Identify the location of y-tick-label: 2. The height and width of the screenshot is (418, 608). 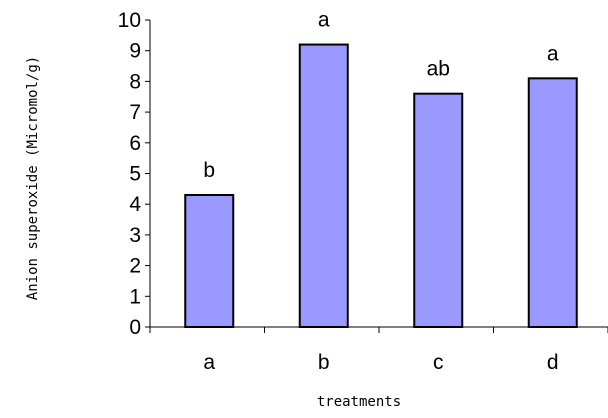
(135, 266).